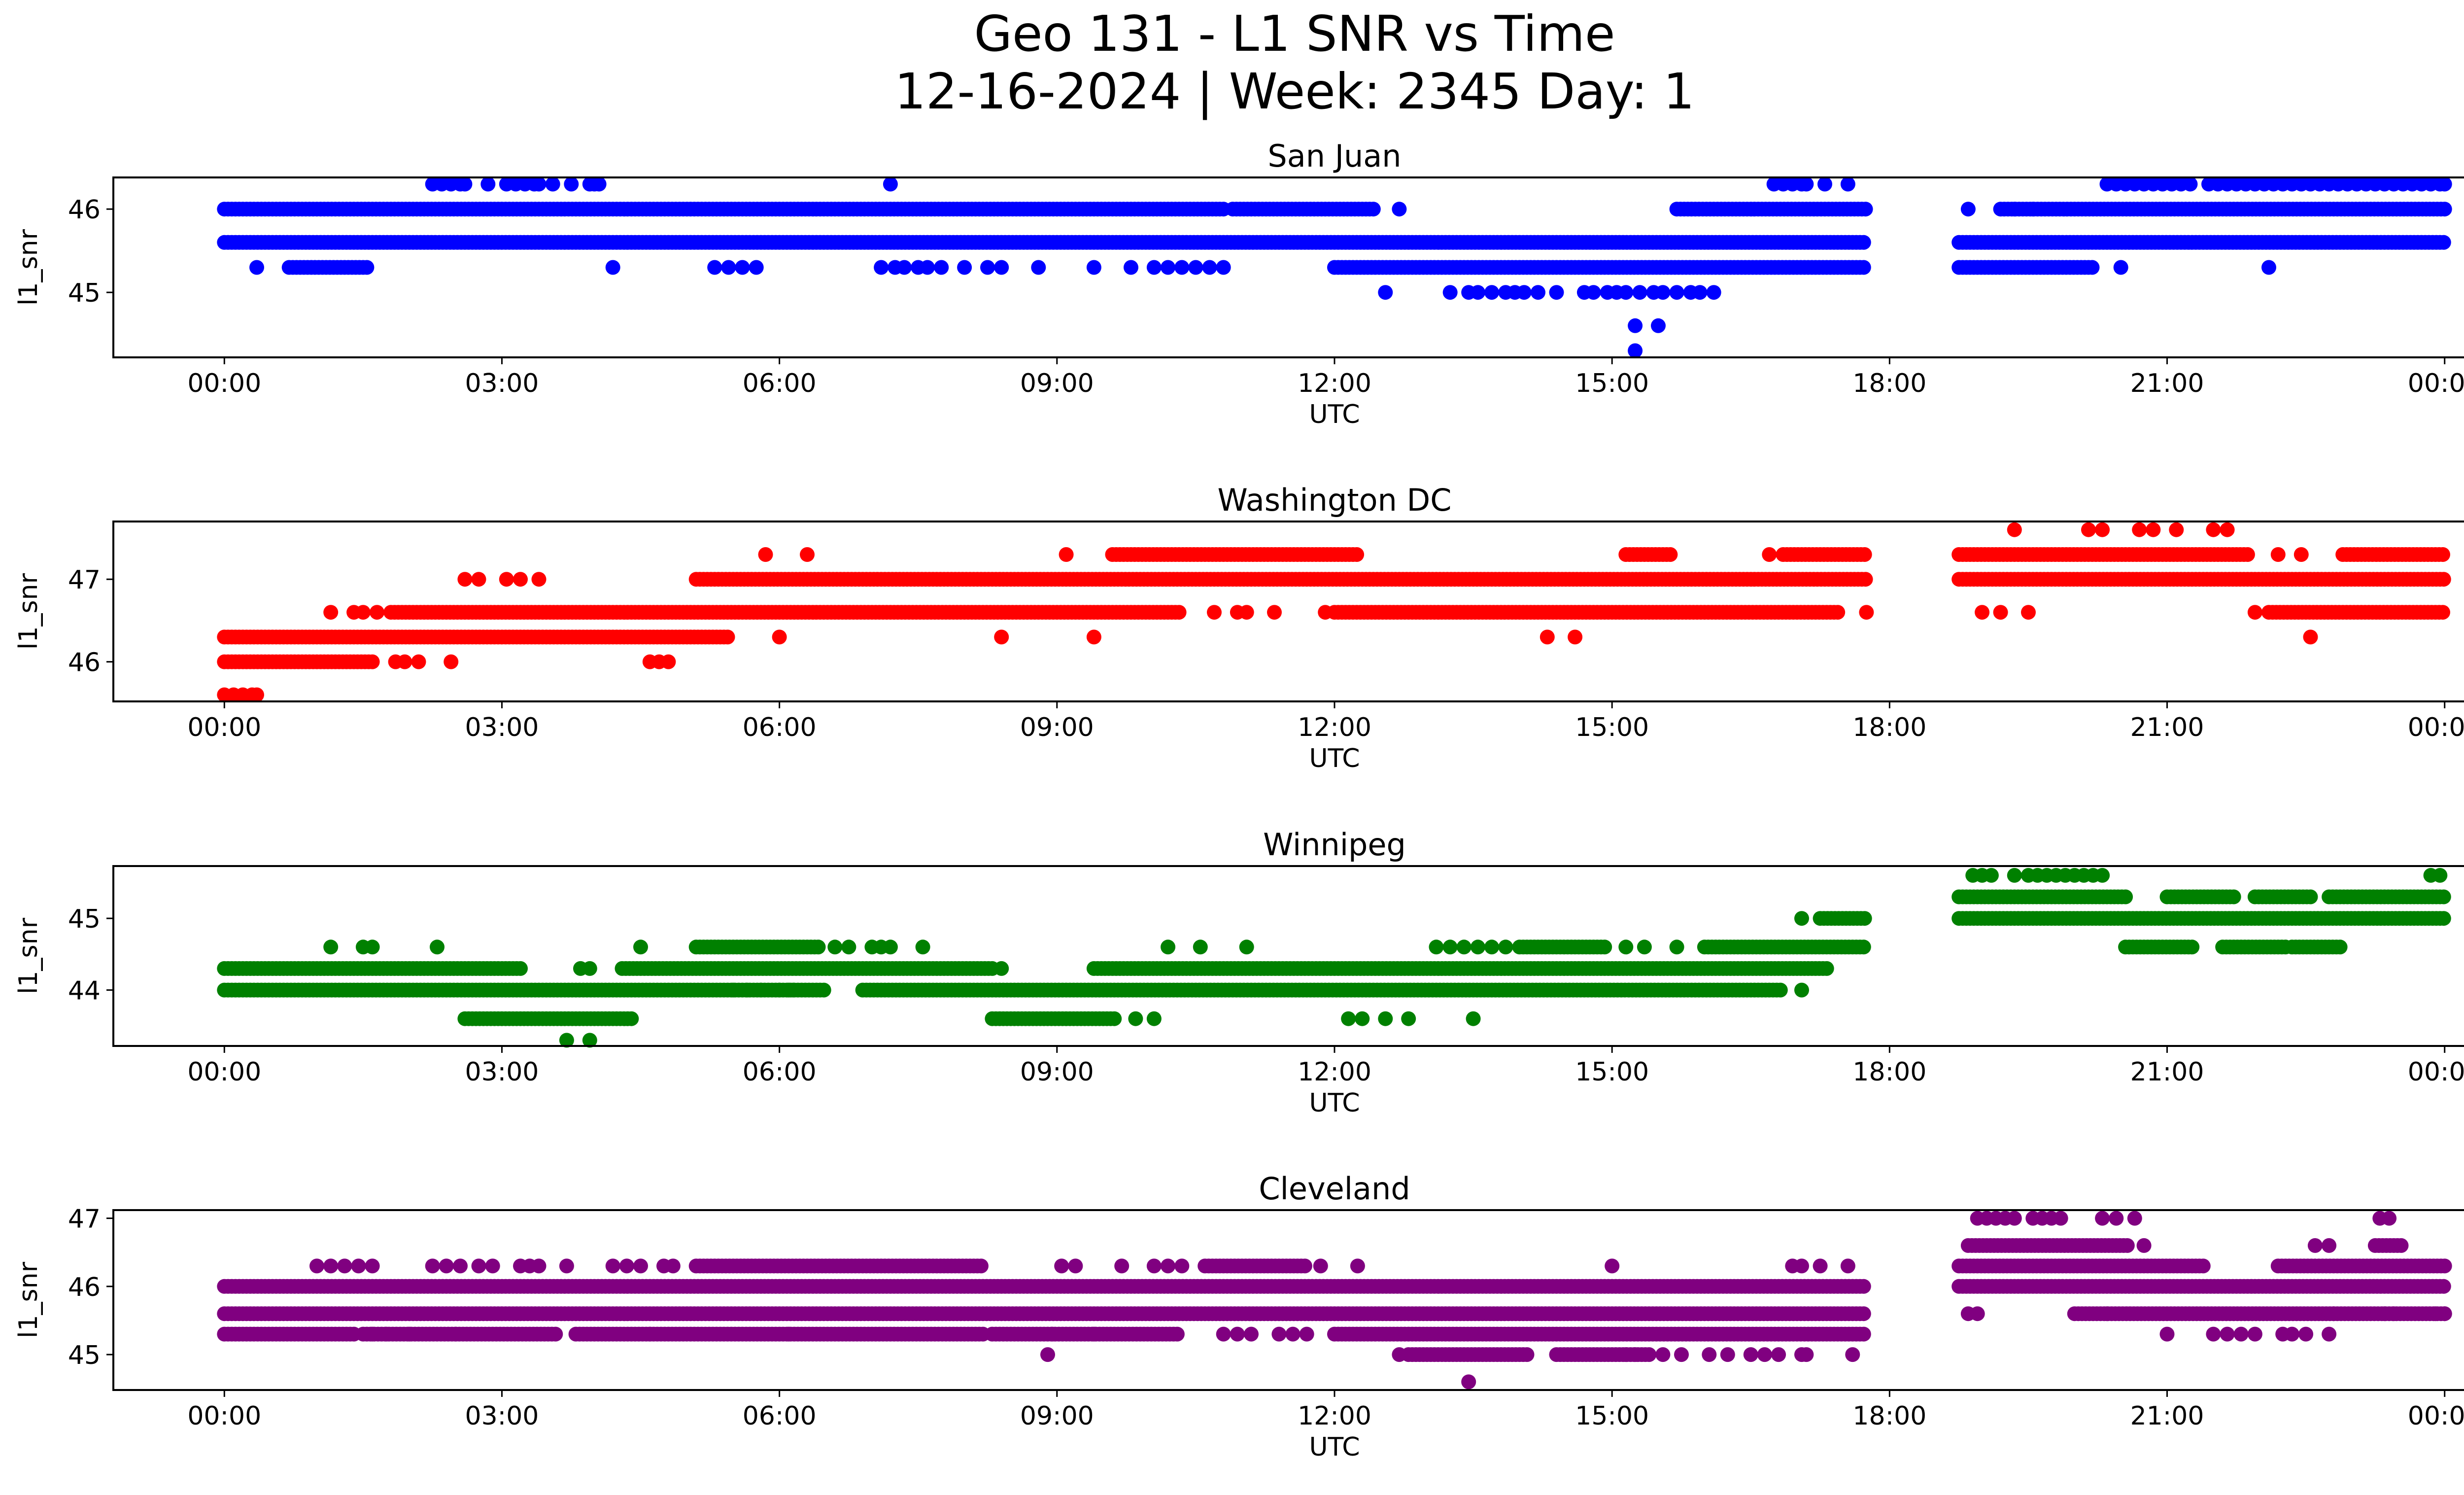 Image resolution: width=2464 pixels, height=1495 pixels. What do you see at coordinates (1334, 500) in the screenshot?
I see `subplot-title: Washington DC` at bounding box center [1334, 500].